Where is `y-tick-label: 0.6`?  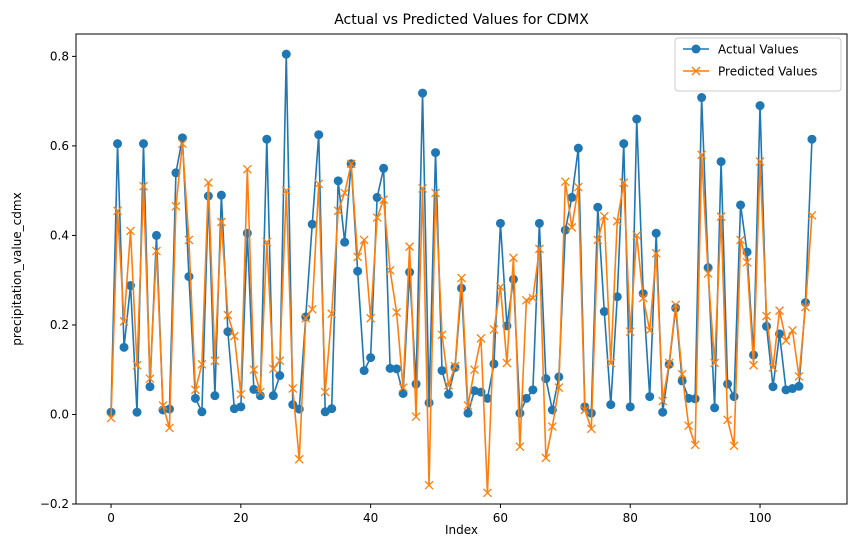
y-tick-label: 0.6 is located at coordinates (59, 146).